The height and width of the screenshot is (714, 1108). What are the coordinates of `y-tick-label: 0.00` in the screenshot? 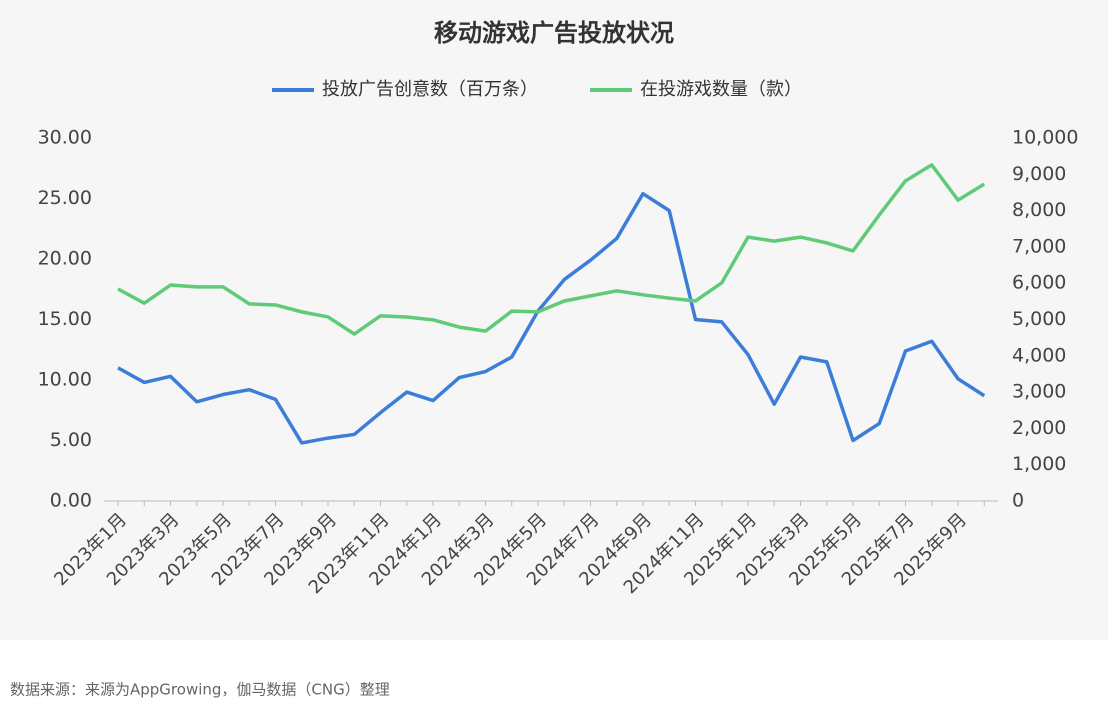 It's located at (71, 501).